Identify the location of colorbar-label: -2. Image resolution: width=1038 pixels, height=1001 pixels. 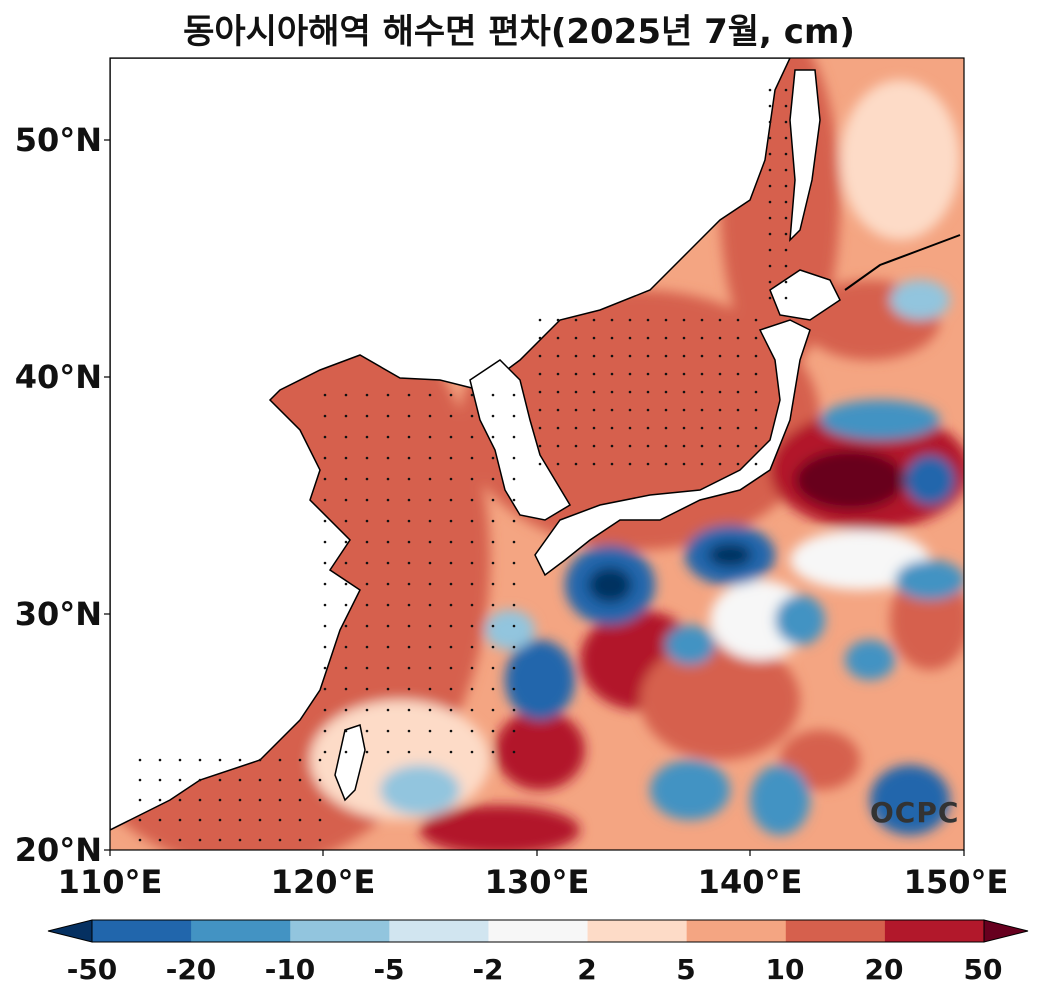
(488, 969).